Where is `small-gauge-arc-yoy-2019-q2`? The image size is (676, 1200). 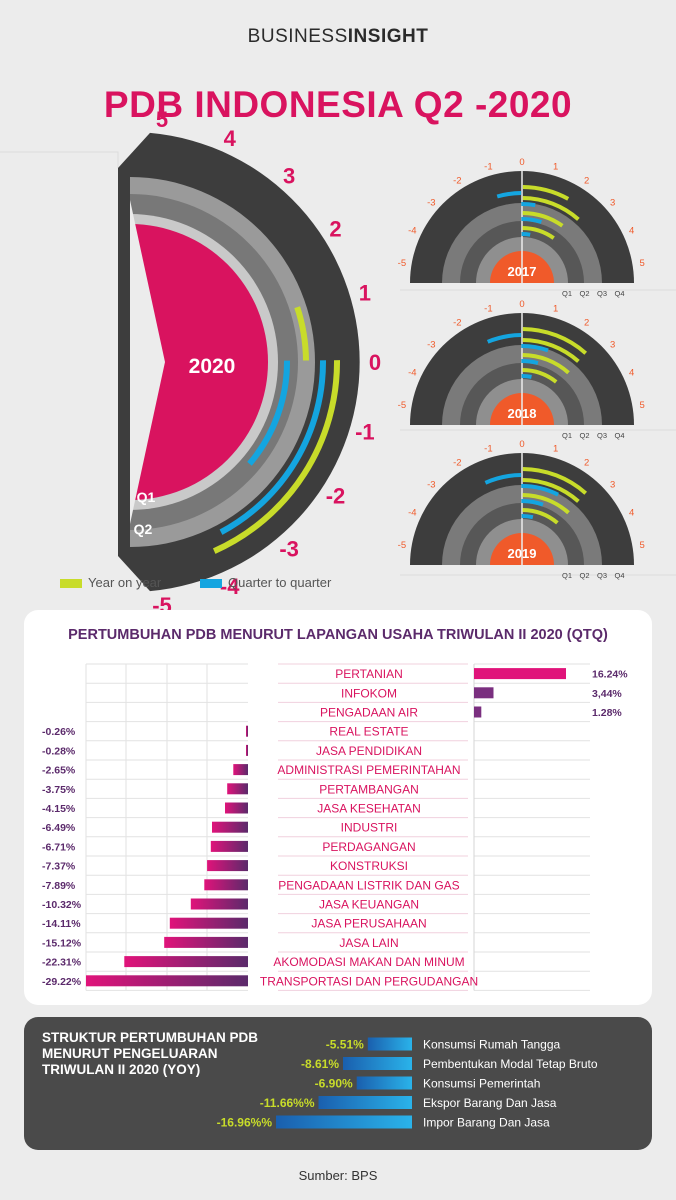 small-gauge-arc-yoy-2019-q2 is located at coordinates (551, 490).